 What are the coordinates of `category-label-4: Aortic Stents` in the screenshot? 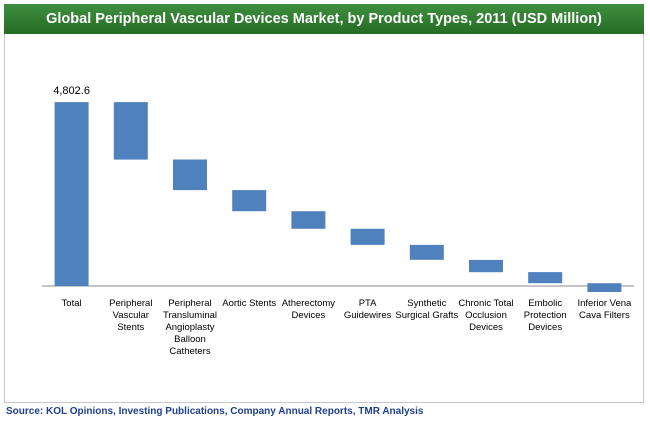 It's located at (249, 303).